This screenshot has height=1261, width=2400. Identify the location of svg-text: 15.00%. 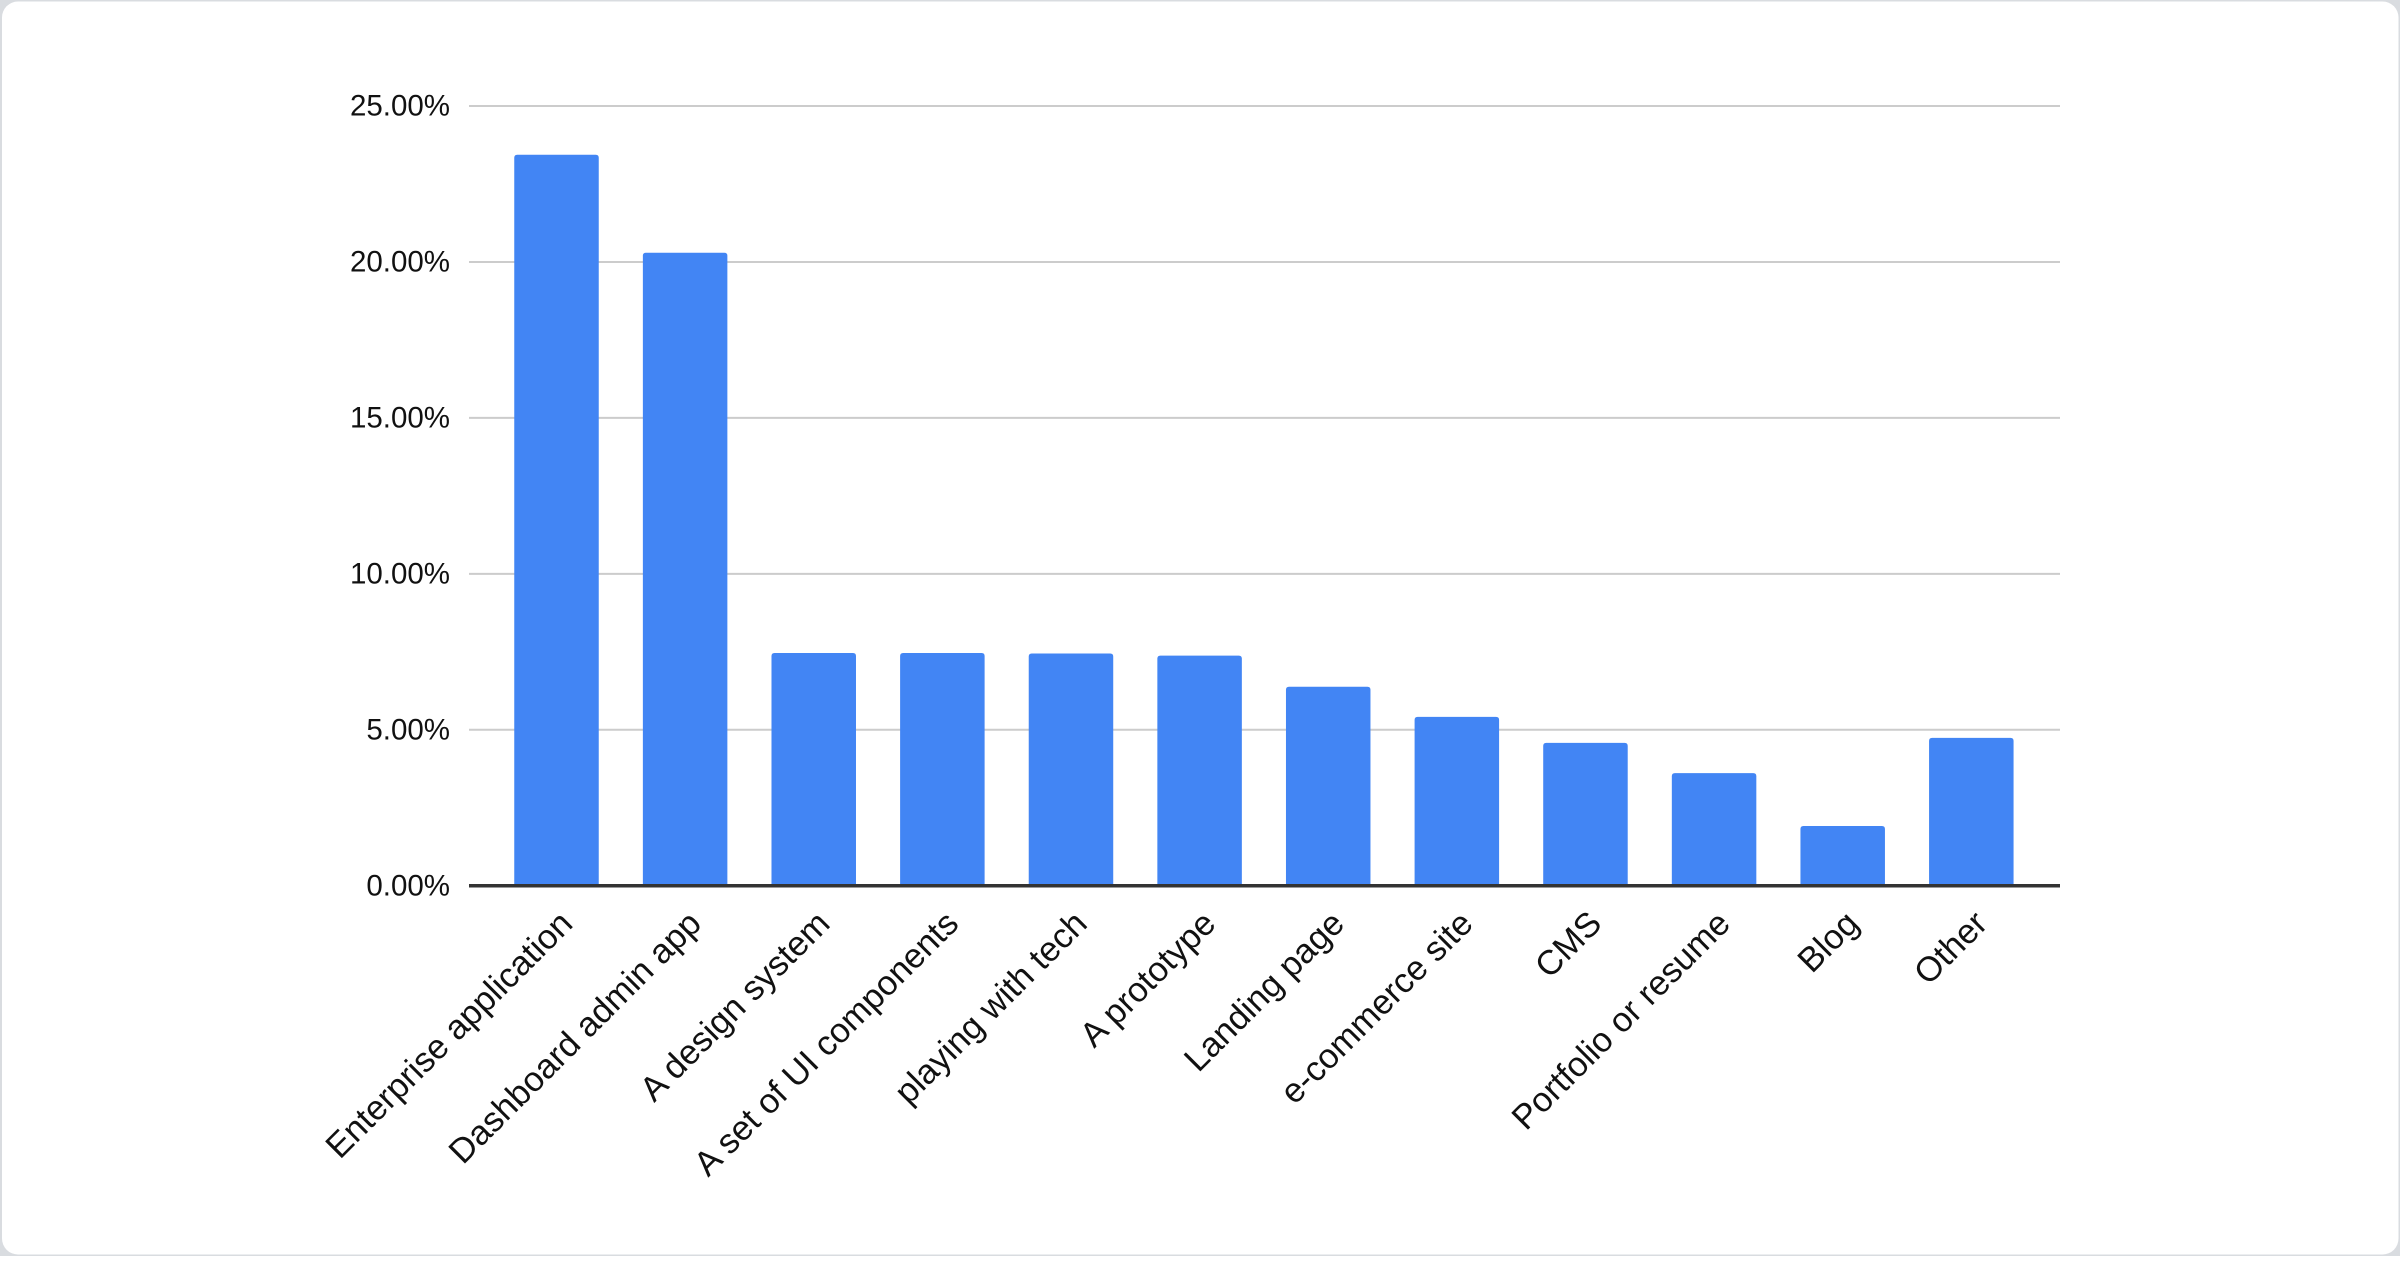
(400, 417).